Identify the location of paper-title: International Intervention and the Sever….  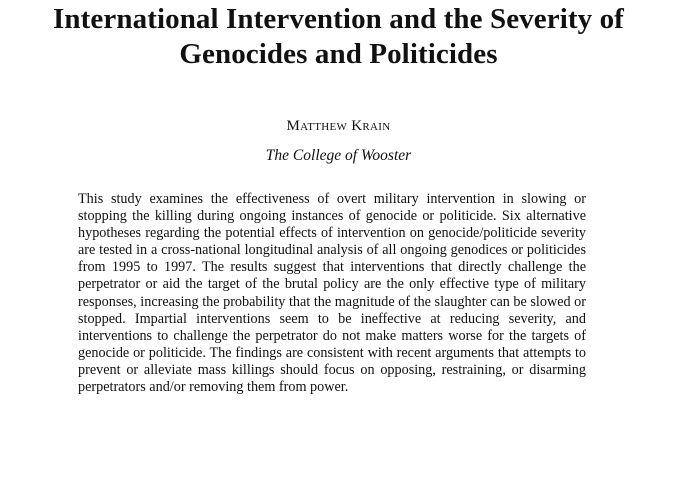
(338, 36).